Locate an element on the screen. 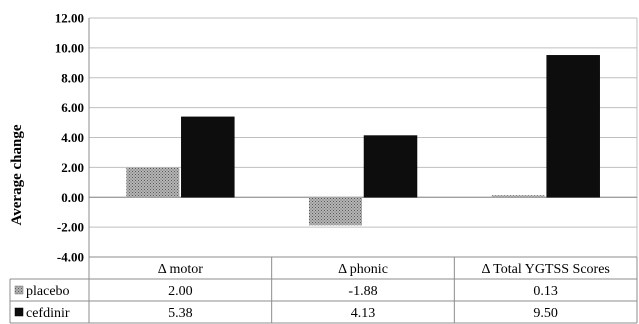 The width and height of the screenshot is (639, 324). table-cell-placebo: 0.13 is located at coordinates (545, 291).